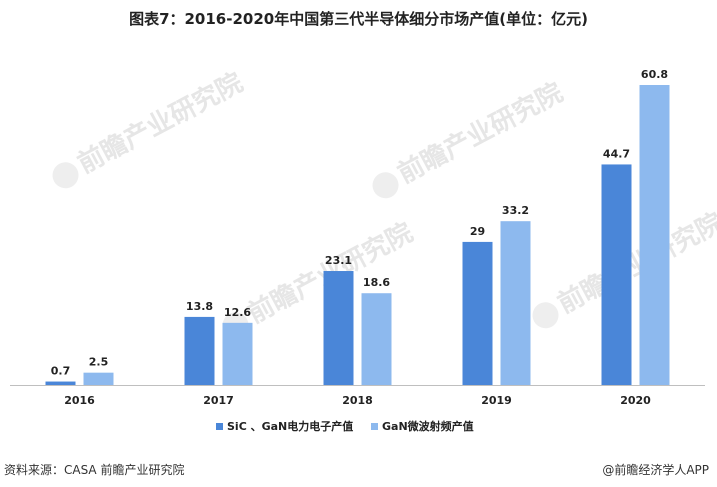  Describe the element at coordinates (357, 400) in the screenshot. I see `x-tick-label: 2018` at that location.